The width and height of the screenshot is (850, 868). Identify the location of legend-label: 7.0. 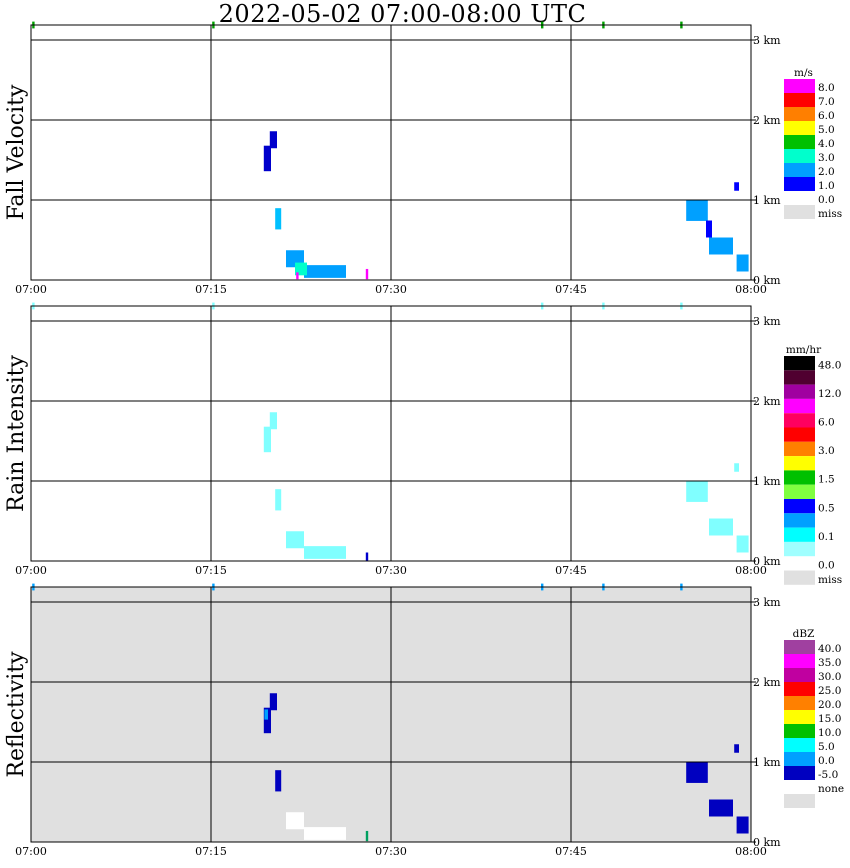
(826, 102).